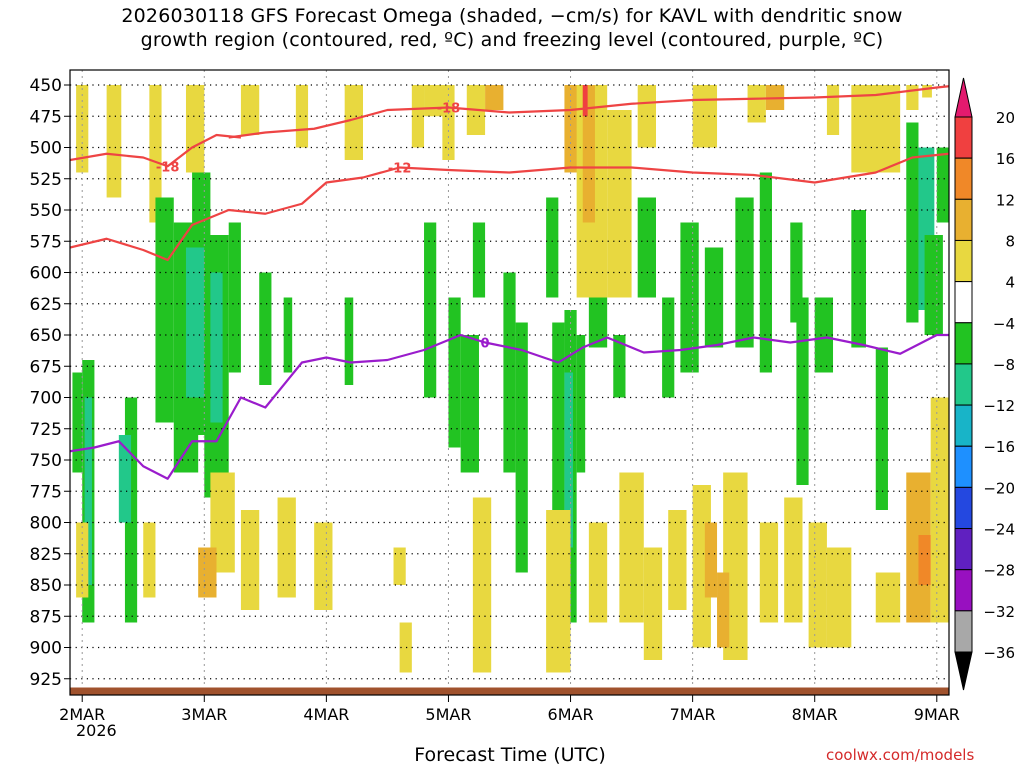  What do you see at coordinates (46, 461) in the screenshot?
I see `y-tick-label: 750` at bounding box center [46, 461].